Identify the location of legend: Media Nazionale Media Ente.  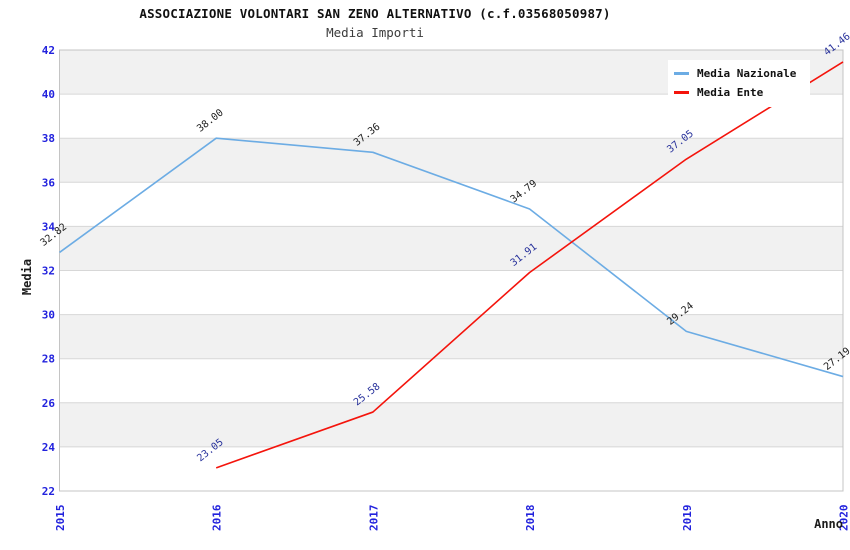
(739, 83).